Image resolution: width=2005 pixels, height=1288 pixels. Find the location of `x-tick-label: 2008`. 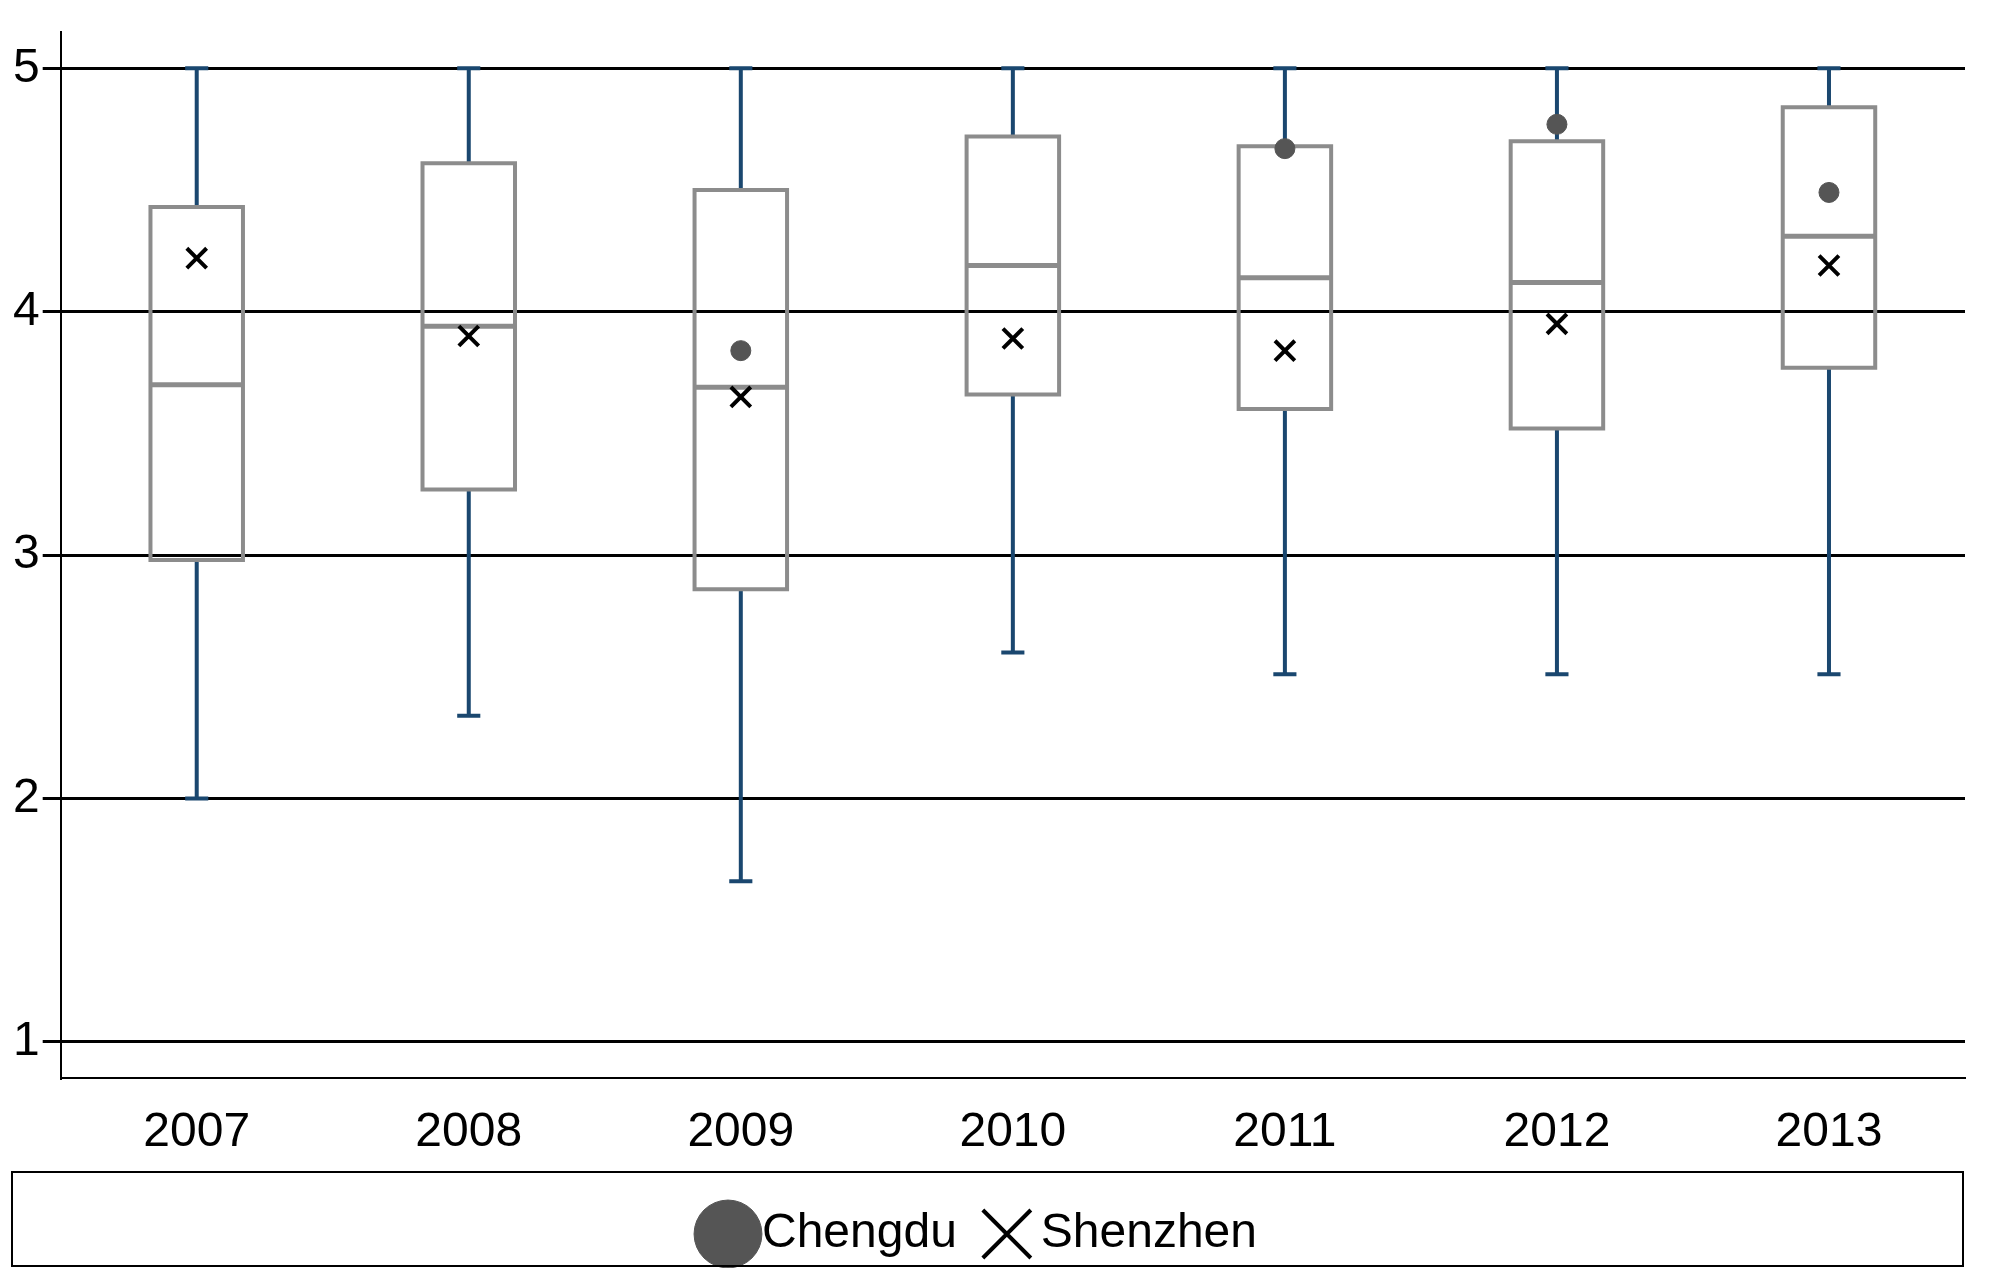

x-tick-label: 2008 is located at coordinates (469, 1130).